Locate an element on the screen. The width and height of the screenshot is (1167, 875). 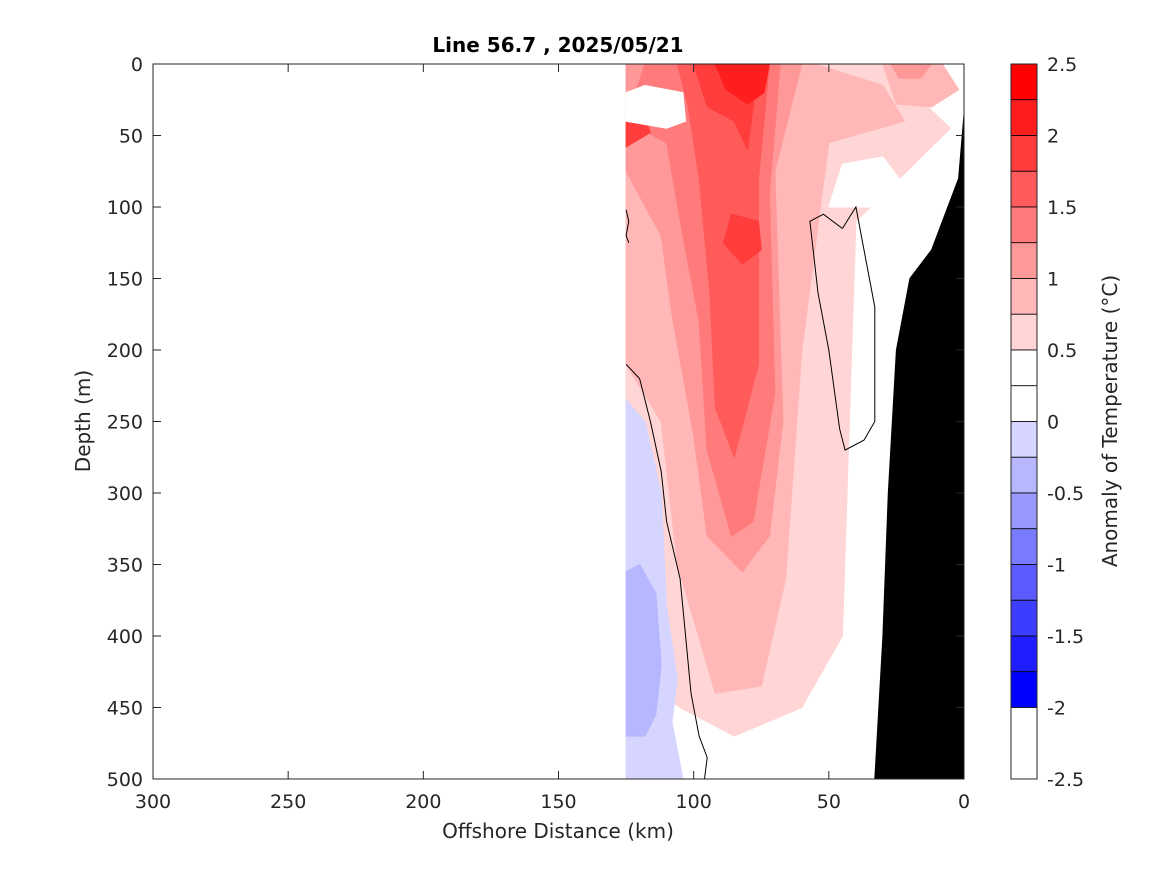
colorbar-tick-label: 2.5 is located at coordinates (1062, 65).